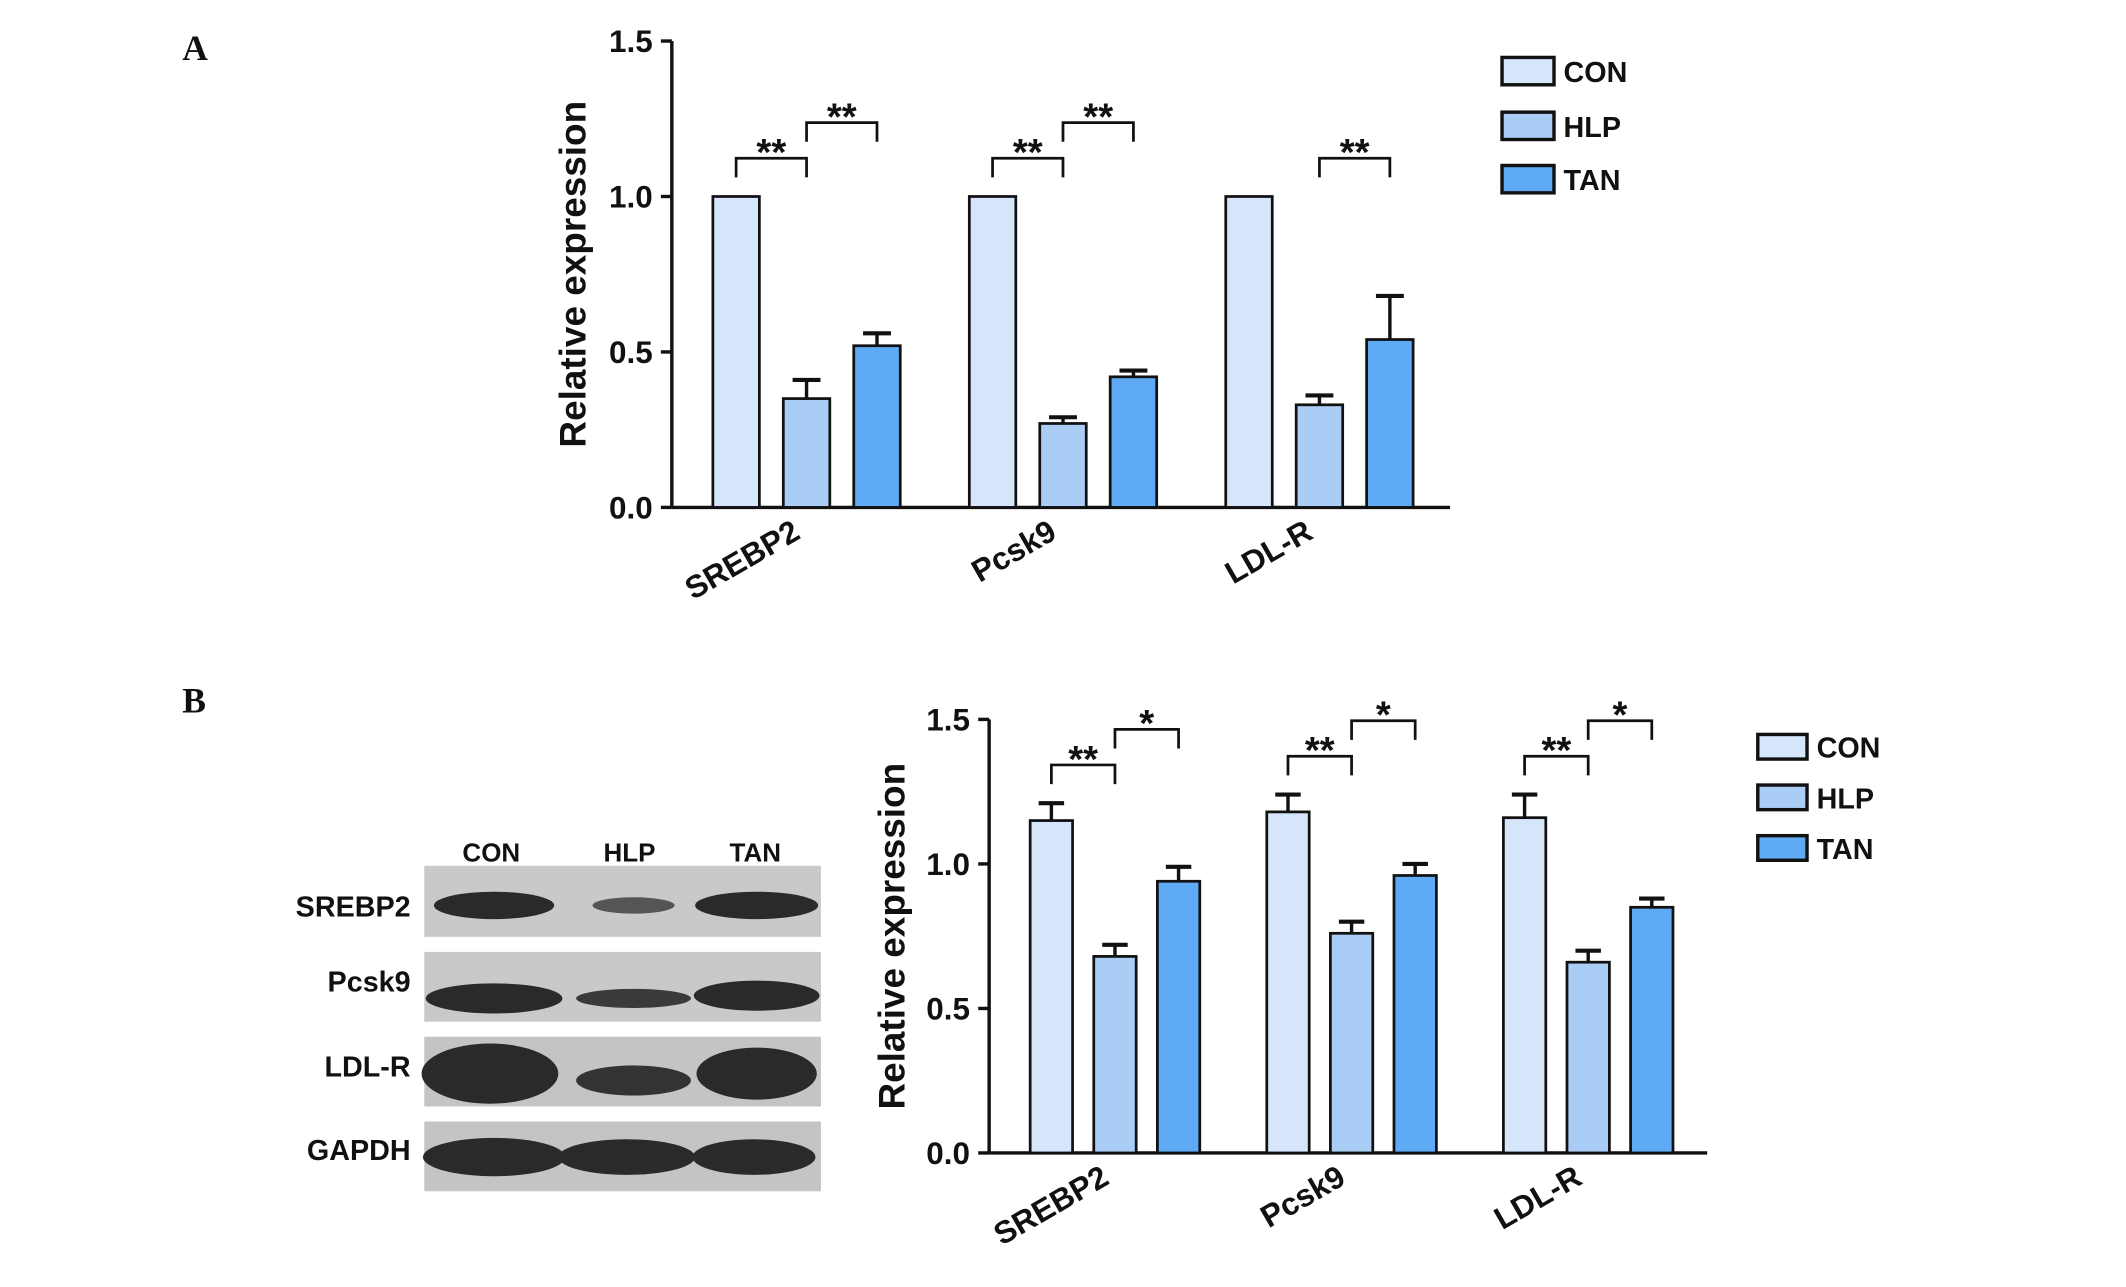  What do you see at coordinates (194, 701) in the screenshot?
I see `panel-label: B` at bounding box center [194, 701].